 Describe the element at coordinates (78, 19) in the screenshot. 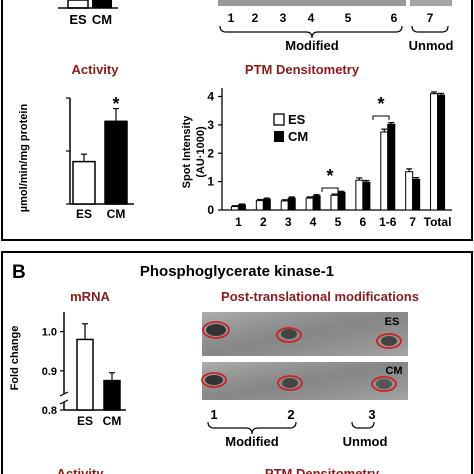

I see `top-minibar-label-es: ES` at that location.